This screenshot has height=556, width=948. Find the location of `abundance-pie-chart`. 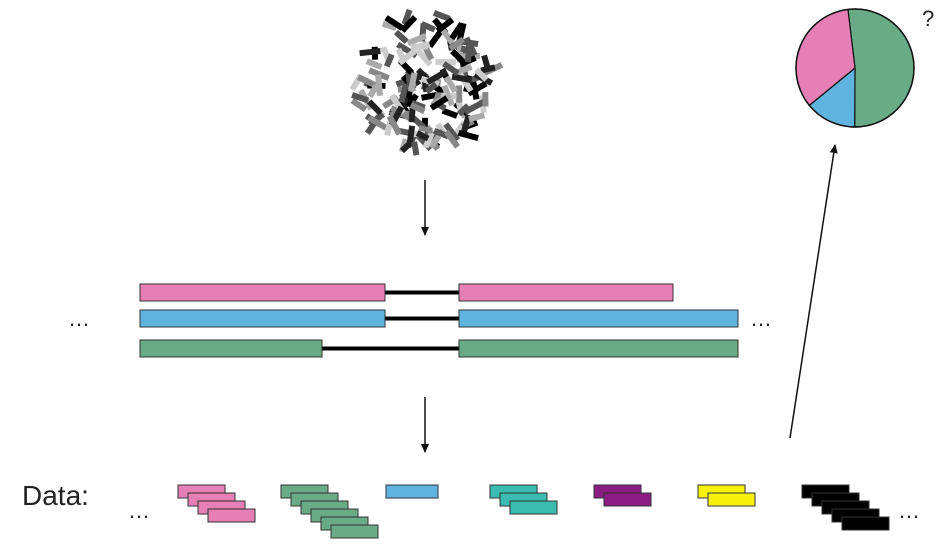

abundance-pie-chart is located at coordinates (855, 68).